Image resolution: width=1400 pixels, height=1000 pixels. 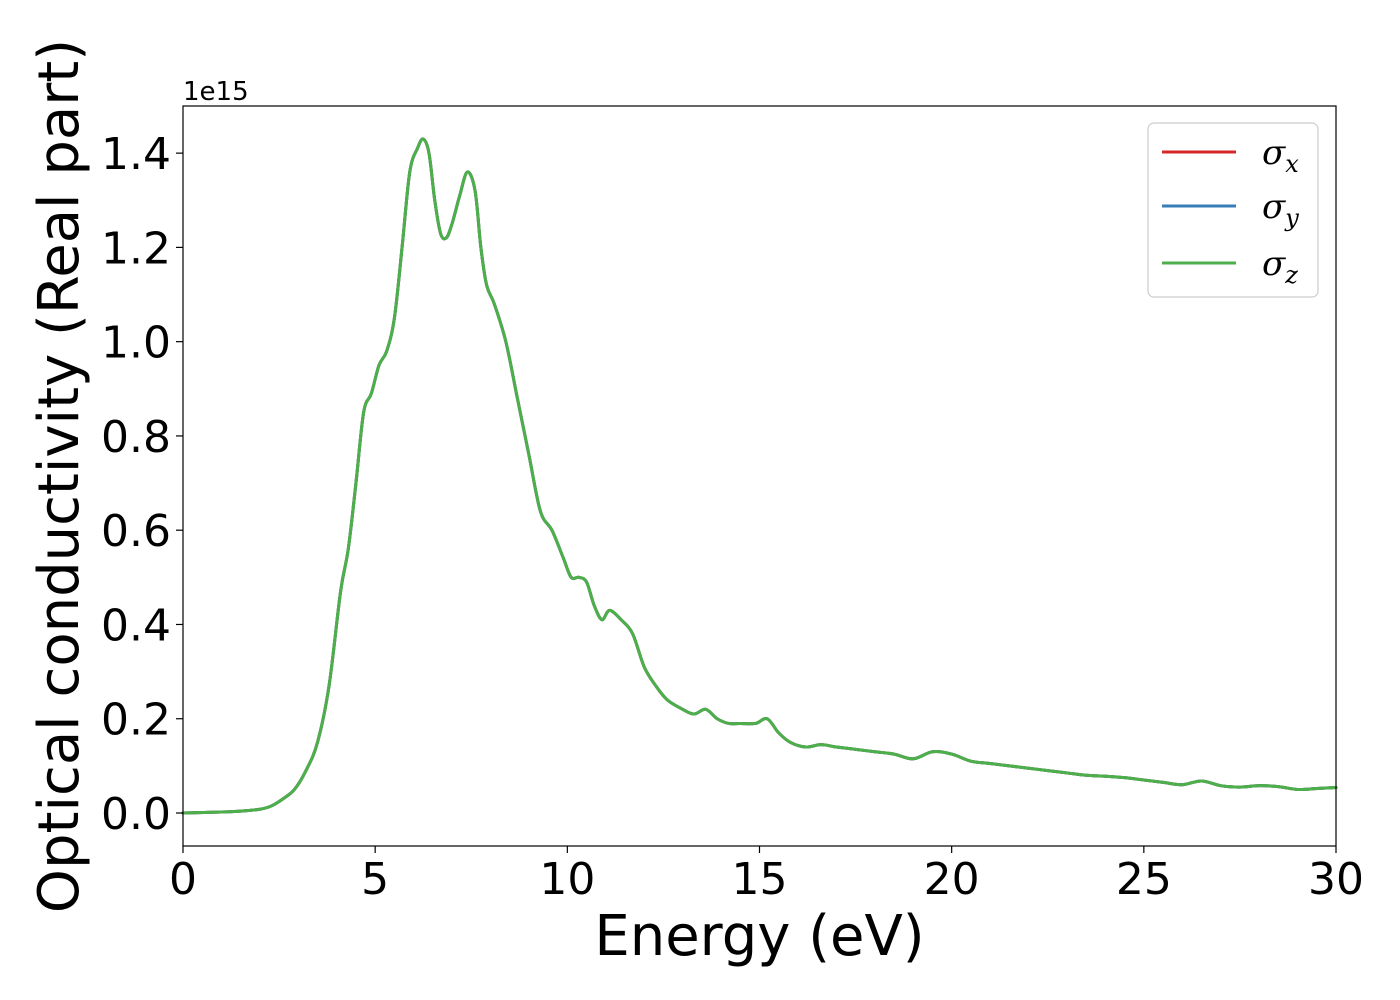 I want to click on x-axis-label: Energy (eV), so click(x=759, y=936).